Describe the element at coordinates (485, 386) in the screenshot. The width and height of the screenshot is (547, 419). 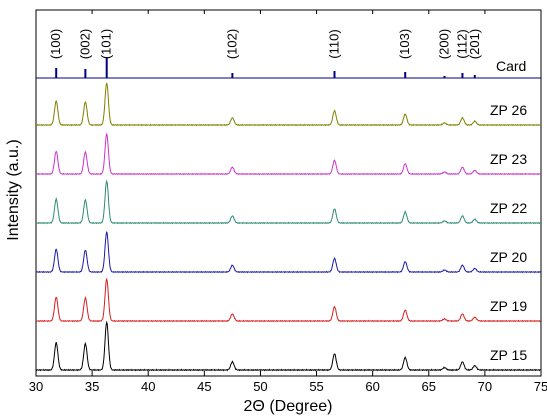
I see `x-tick-label: 70` at that location.